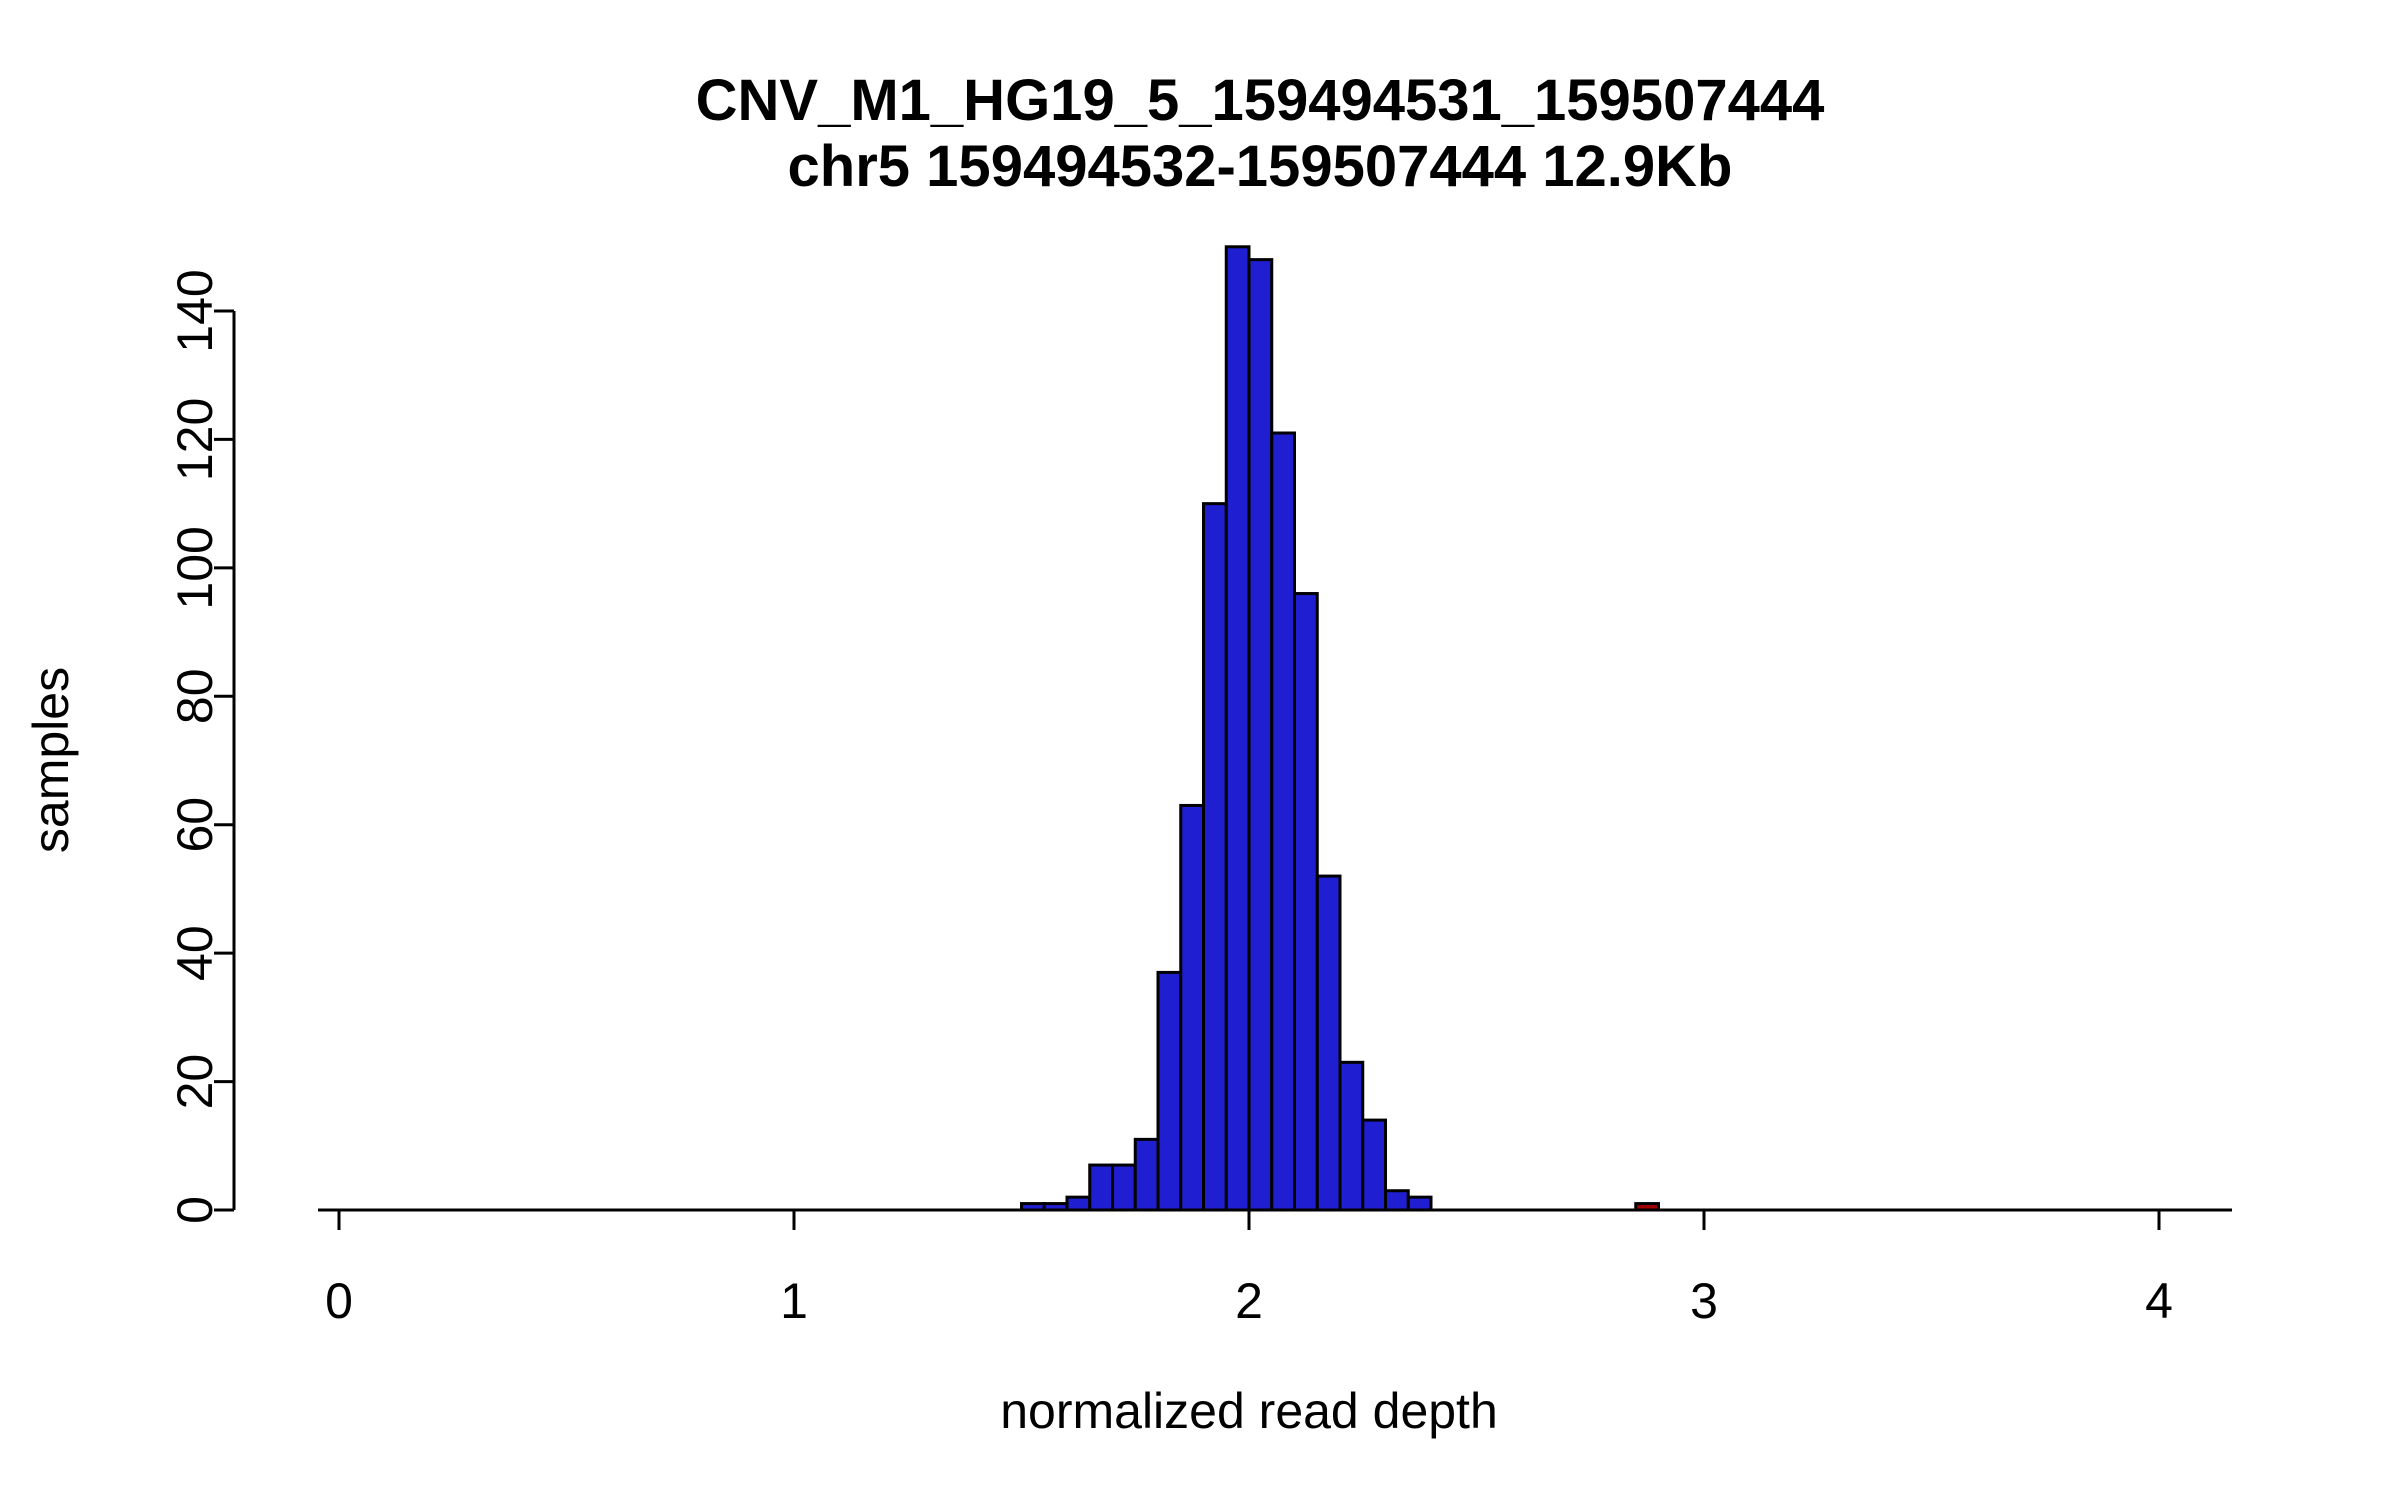 This screenshot has width=2400, height=1500. Describe the element at coordinates (195, 1082) in the screenshot. I see `y-tick-label: 20` at that location.